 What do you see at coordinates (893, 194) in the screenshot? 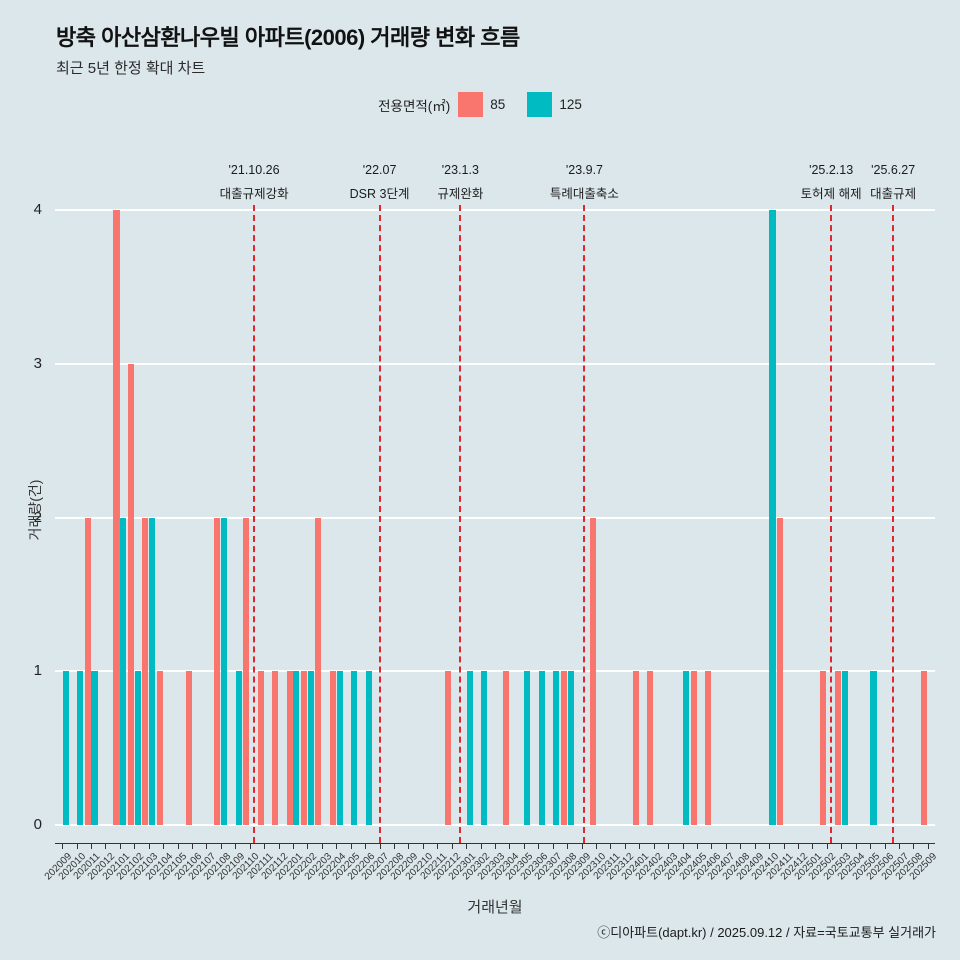
I see `event-label: 대출규제` at bounding box center [893, 194].